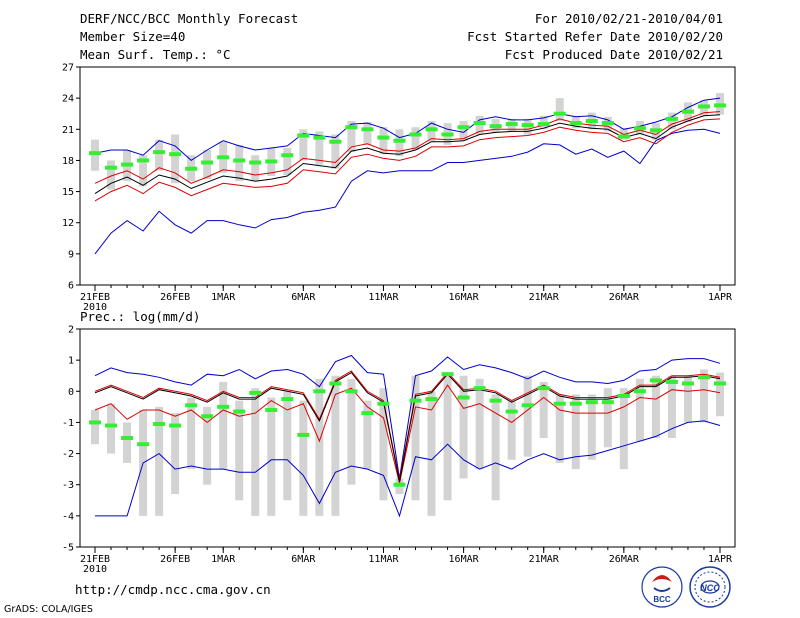 The width and height of the screenshot is (800, 618). I want to click on prec-xtick-label: 11MAR, so click(383, 559).